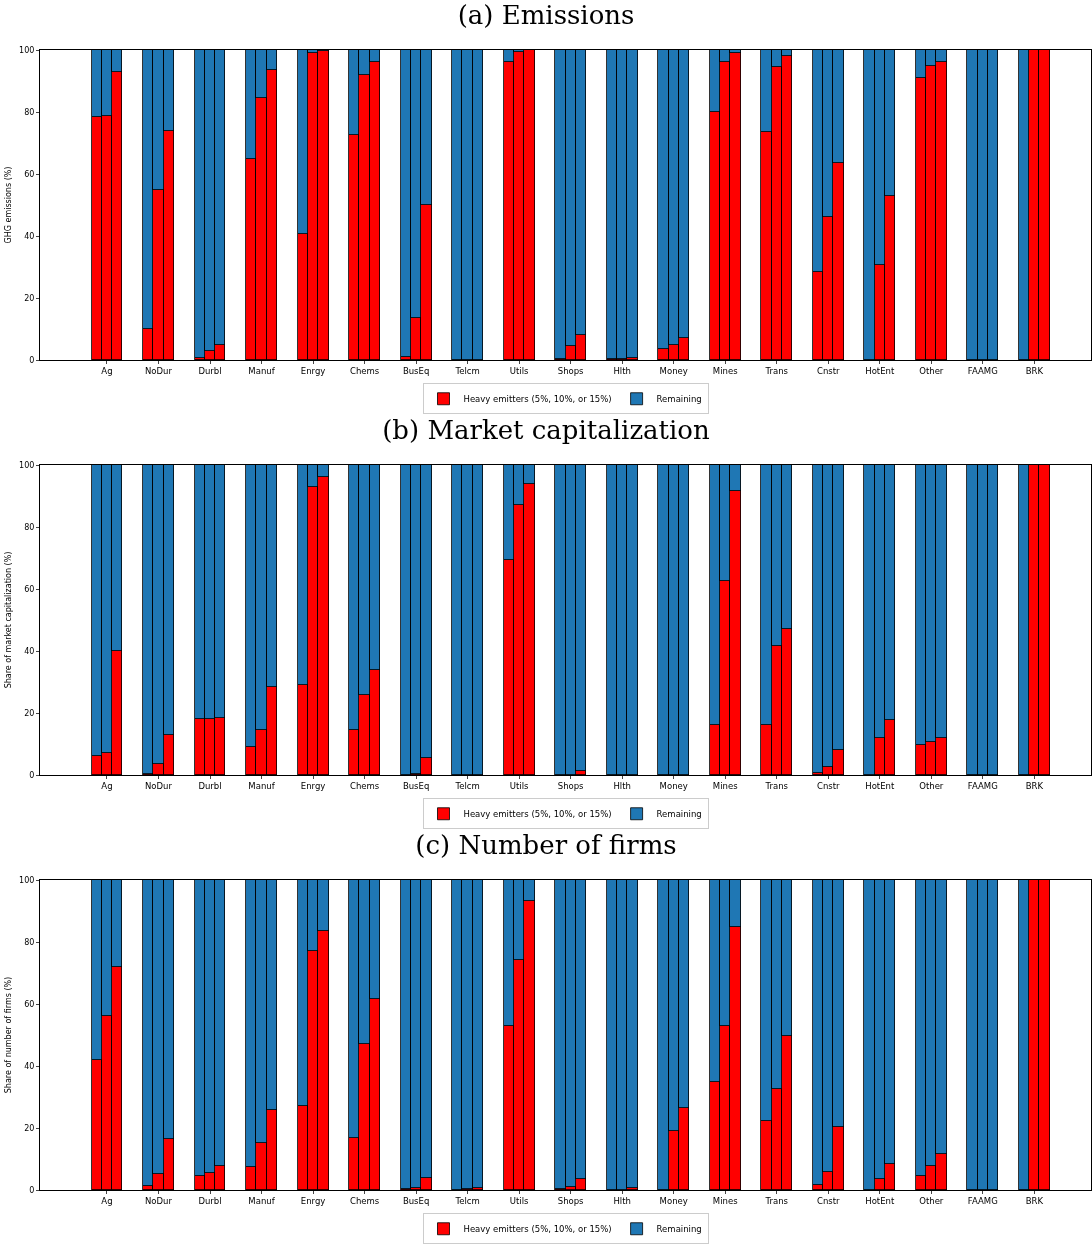 Image resolution: width=1092 pixels, height=1247 pixels. What do you see at coordinates (546, 845) in the screenshot?
I see `chart-title: (c) Number of firms` at bounding box center [546, 845].